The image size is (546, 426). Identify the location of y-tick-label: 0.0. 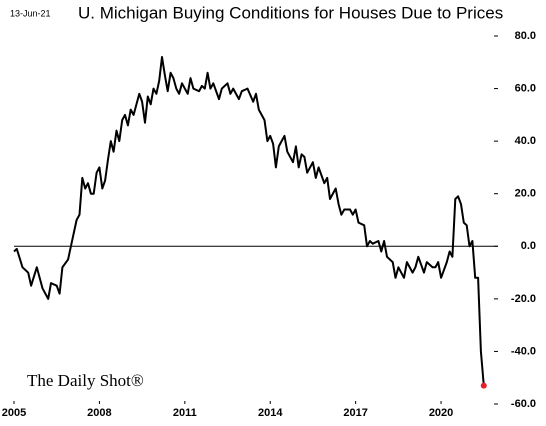
(528, 246).